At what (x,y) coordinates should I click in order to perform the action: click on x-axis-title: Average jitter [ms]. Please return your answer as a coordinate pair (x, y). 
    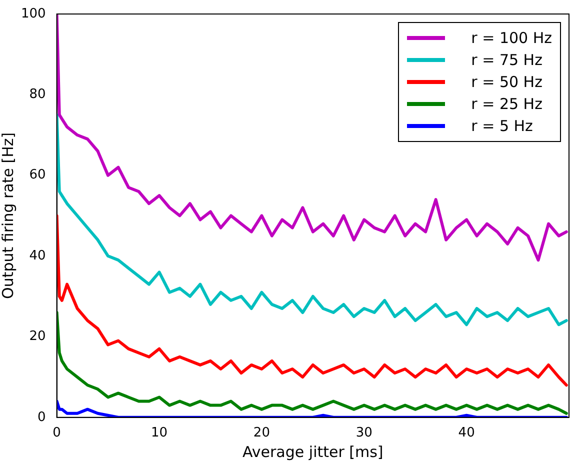
    Looking at the image, I should click on (313, 451).